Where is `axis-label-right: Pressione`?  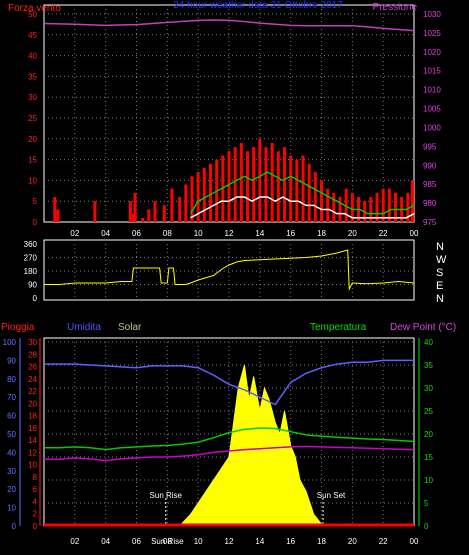
axis-label-right: Pressione is located at coordinates (395, 7).